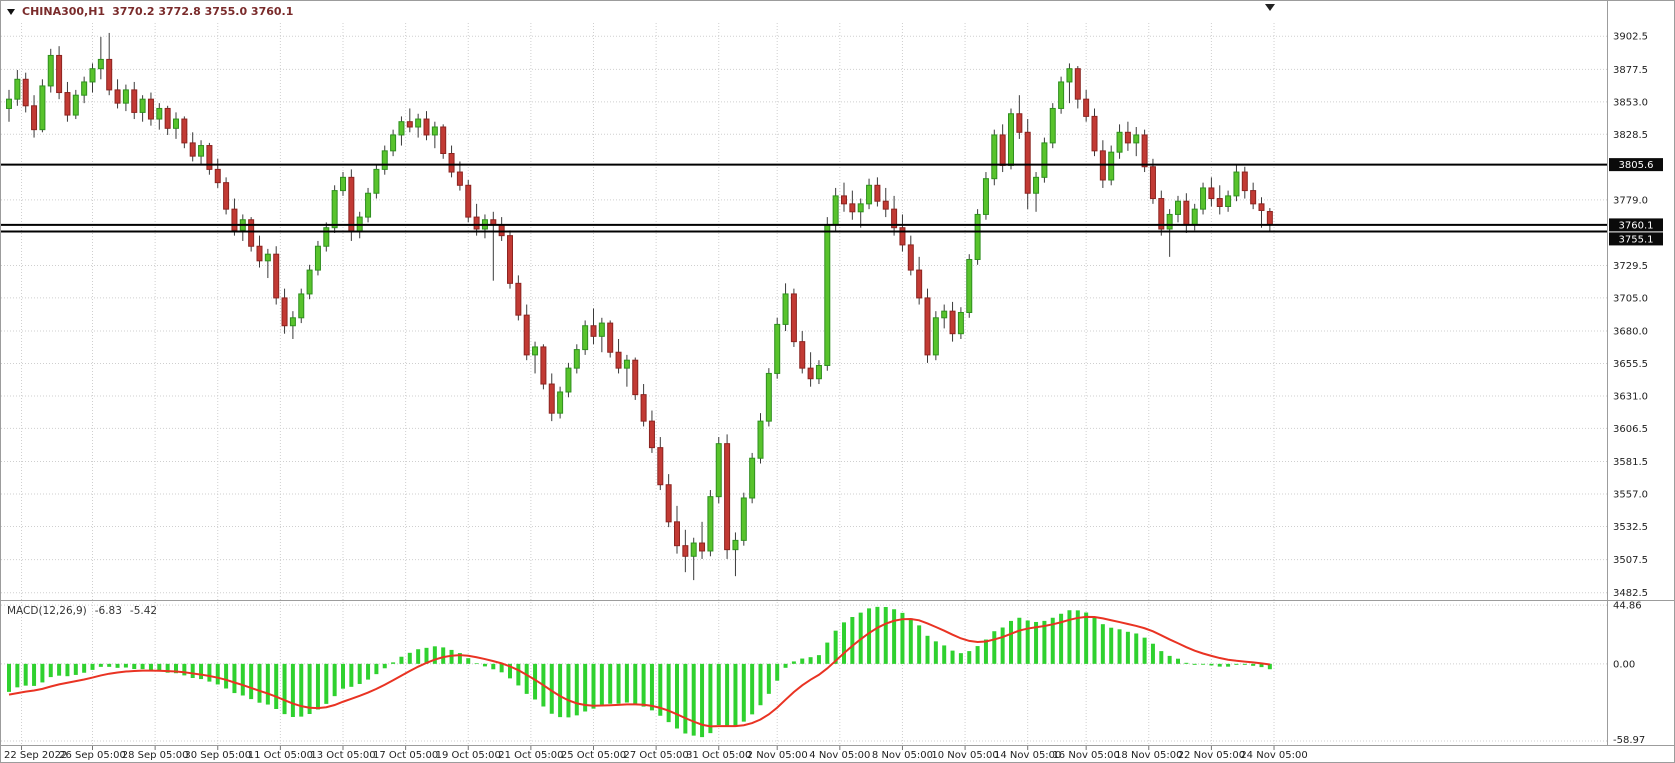  What do you see at coordinates (11, 11) in the screenshot?
I see `symbol-dropdown-icon` at bounding box center [11, 11].